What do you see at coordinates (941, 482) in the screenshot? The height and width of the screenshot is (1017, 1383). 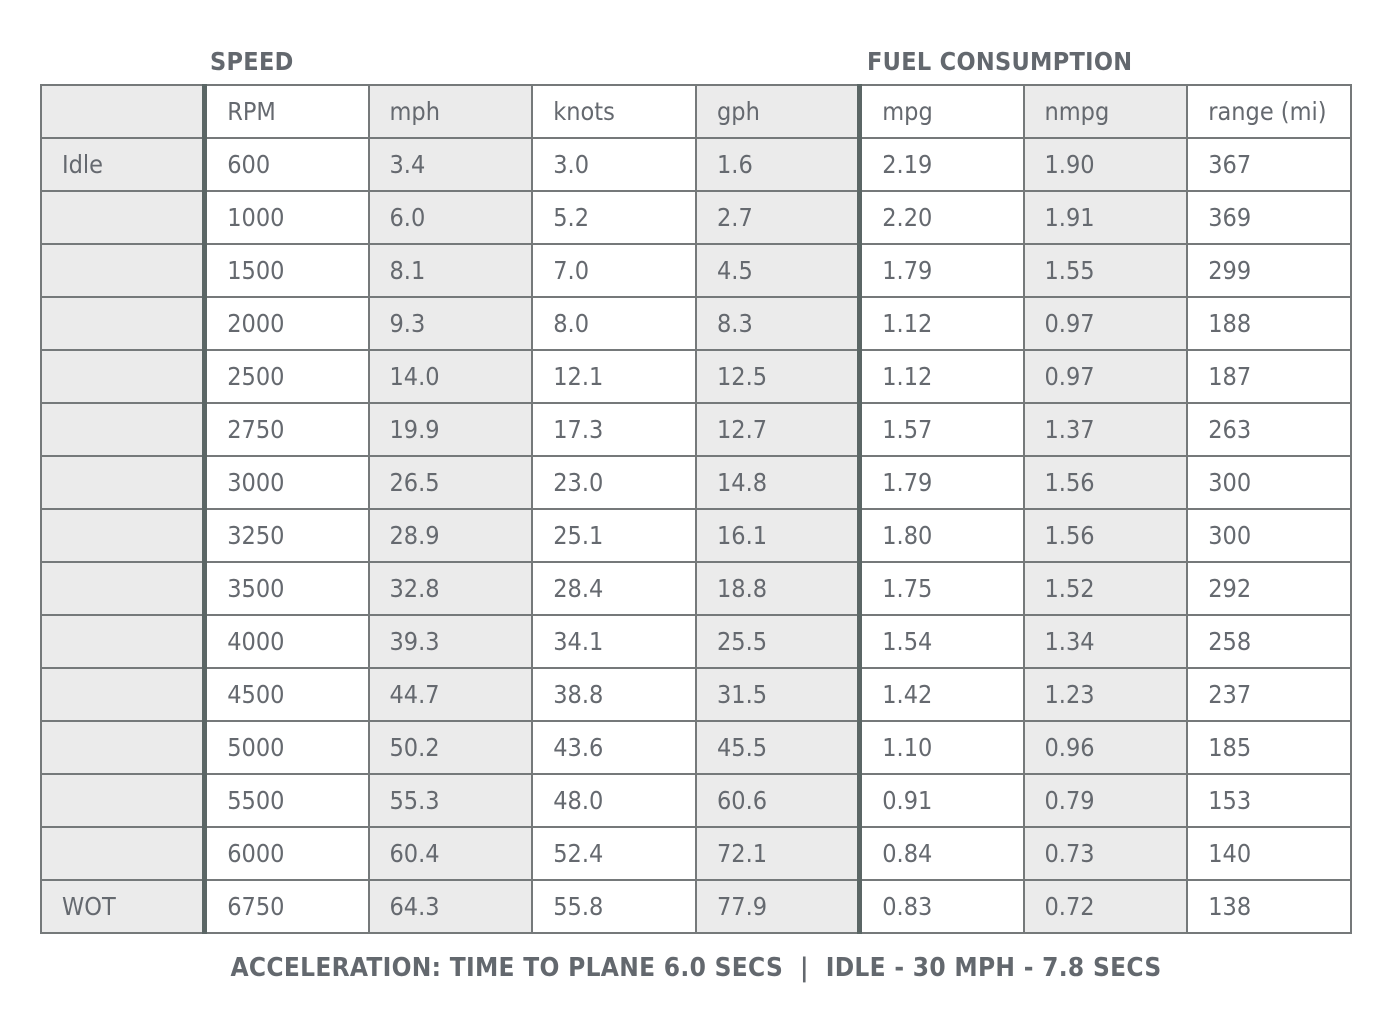 I see `table-cell: 1.79` at bounding box center [941, 482].